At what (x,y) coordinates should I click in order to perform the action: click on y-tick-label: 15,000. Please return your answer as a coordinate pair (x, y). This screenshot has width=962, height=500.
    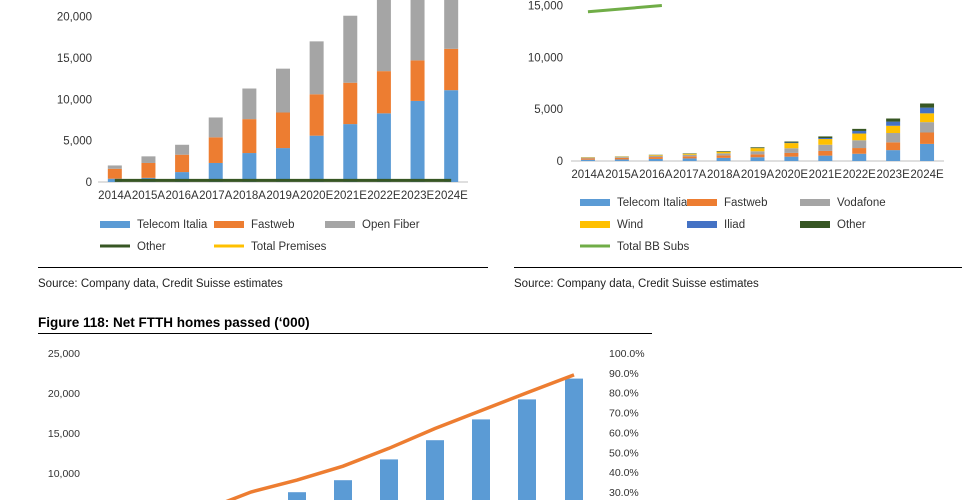
    Looking at the image, I should click on (74, 59).